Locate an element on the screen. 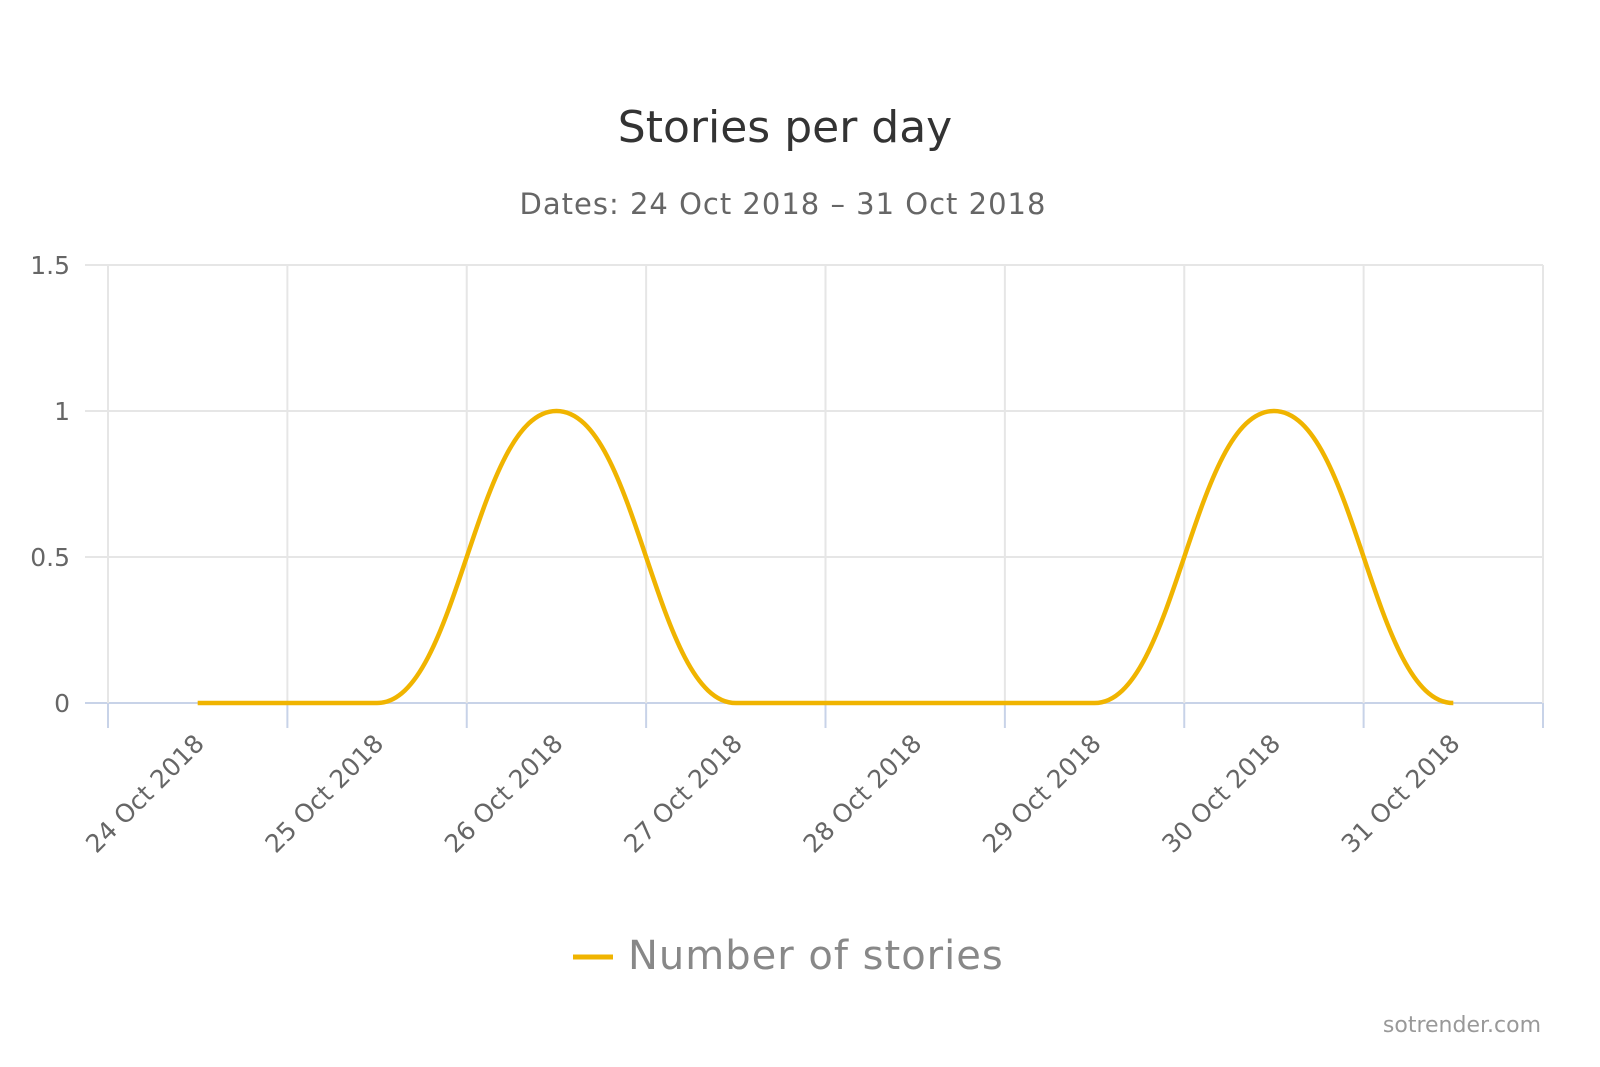  x-tick-label: 30 Oct 2018 is located at coordinates (1221, 794).